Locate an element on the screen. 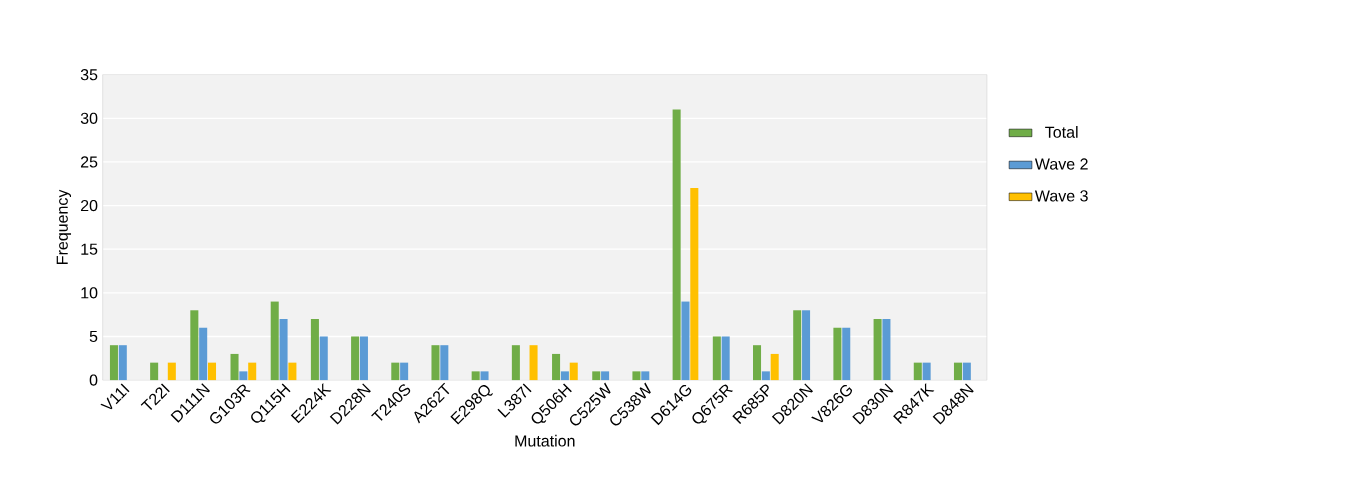 The width and height of the screenshot is (1367, 494). y-tick-label: 10 is located at coordinates (89, 293).